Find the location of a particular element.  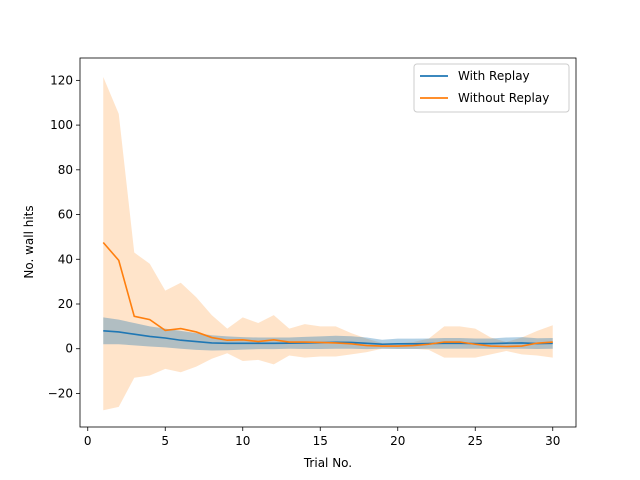

x-tick-label: 10 is located at coordinates (242, 441).